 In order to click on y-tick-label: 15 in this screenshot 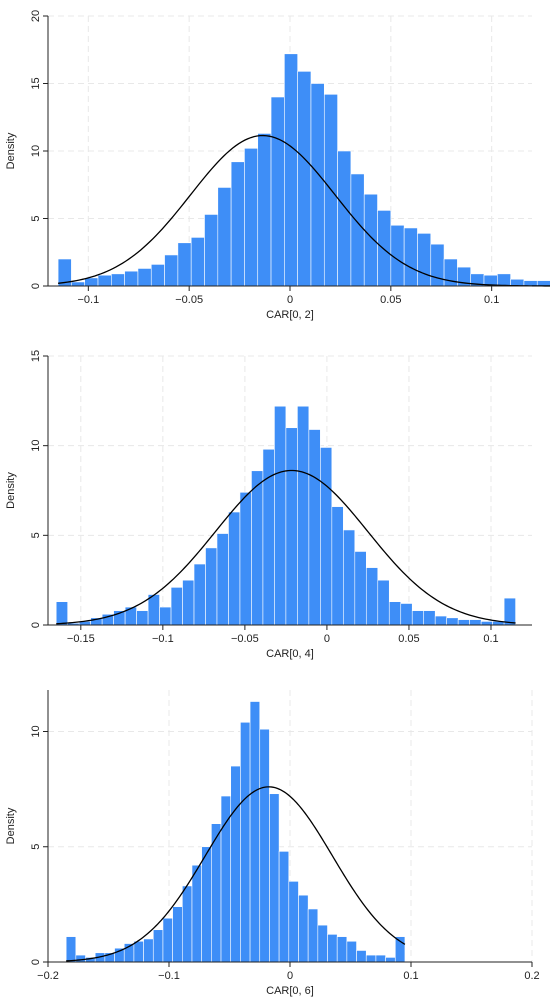, I will do `click(36, 83)`.